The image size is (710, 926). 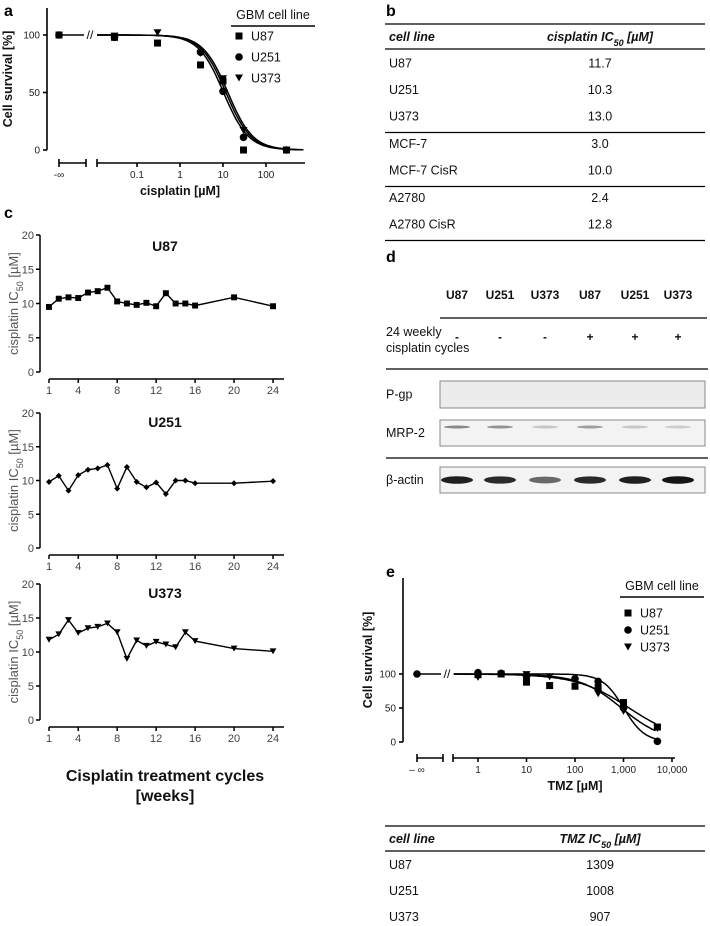 I want to click on panel-label-c: c, so click(x=8, y=213).